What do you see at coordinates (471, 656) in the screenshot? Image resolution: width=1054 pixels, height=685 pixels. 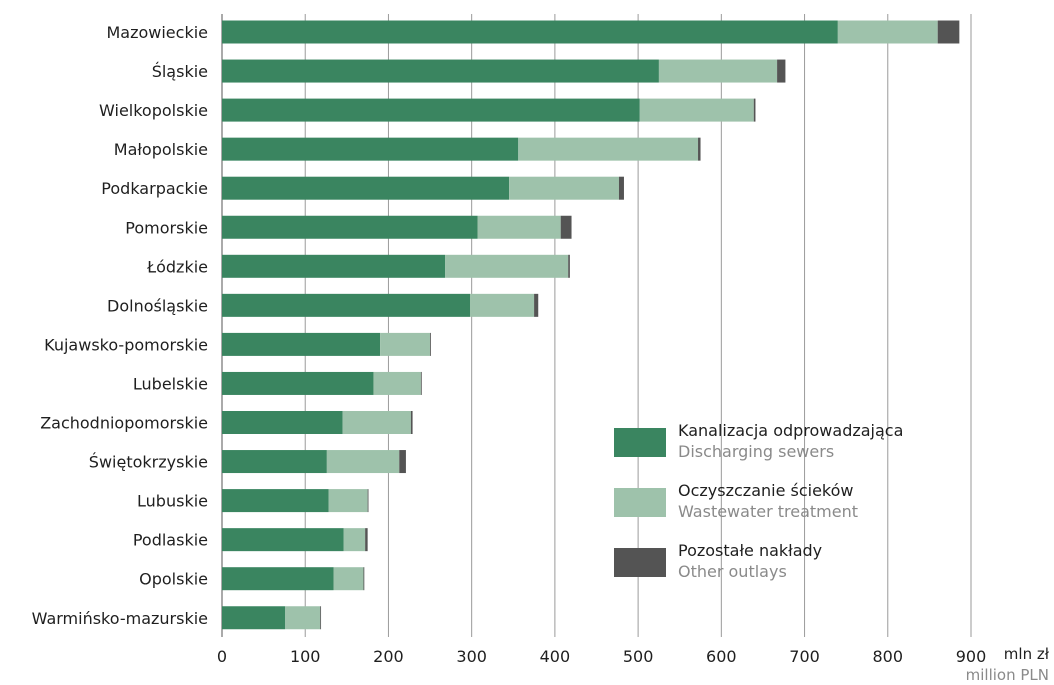 I see `x-tick-label: 300` at bounding box center [471, 656].